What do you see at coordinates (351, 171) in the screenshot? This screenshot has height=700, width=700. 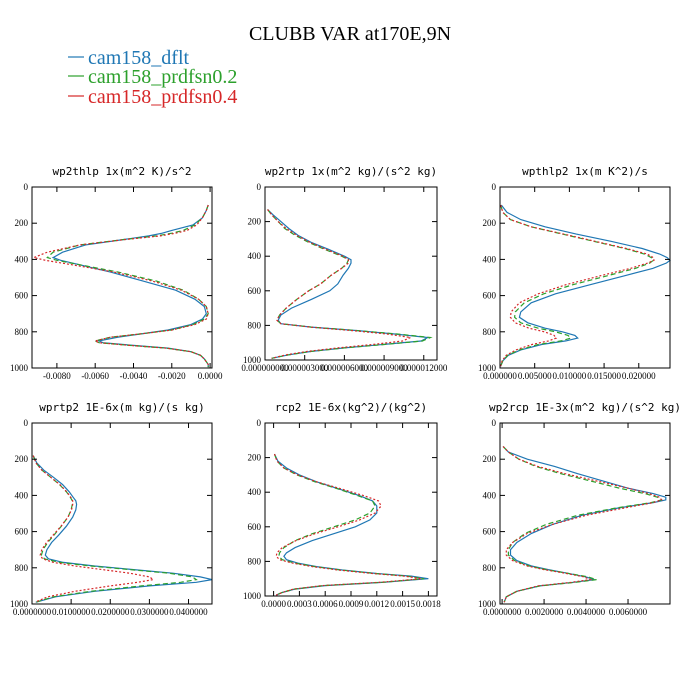 I see `panel-title: wp2rtp 1x(m^2 kg)/(s^2 kg)` at bounding box center [351, 171].